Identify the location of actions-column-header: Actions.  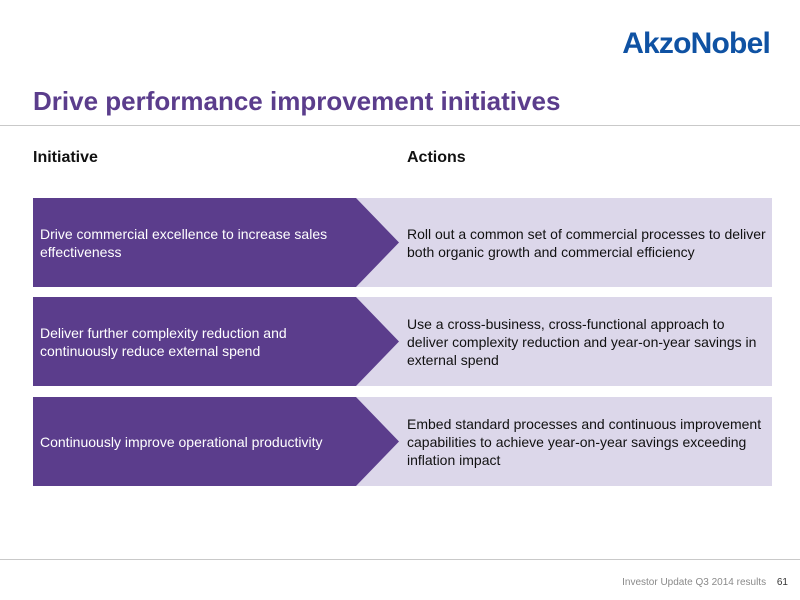
(436, 157).